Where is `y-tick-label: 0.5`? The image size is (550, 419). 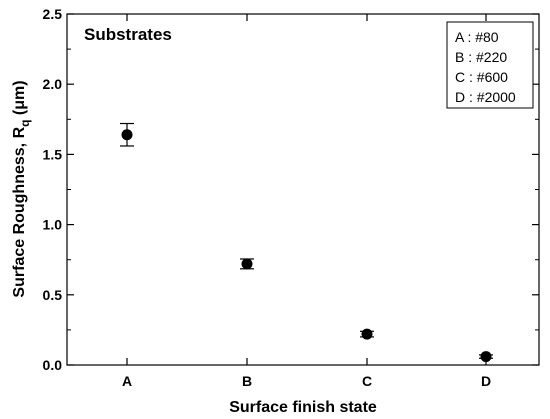
y-tick-label: 0.5 is located at coordinates (53, 295).